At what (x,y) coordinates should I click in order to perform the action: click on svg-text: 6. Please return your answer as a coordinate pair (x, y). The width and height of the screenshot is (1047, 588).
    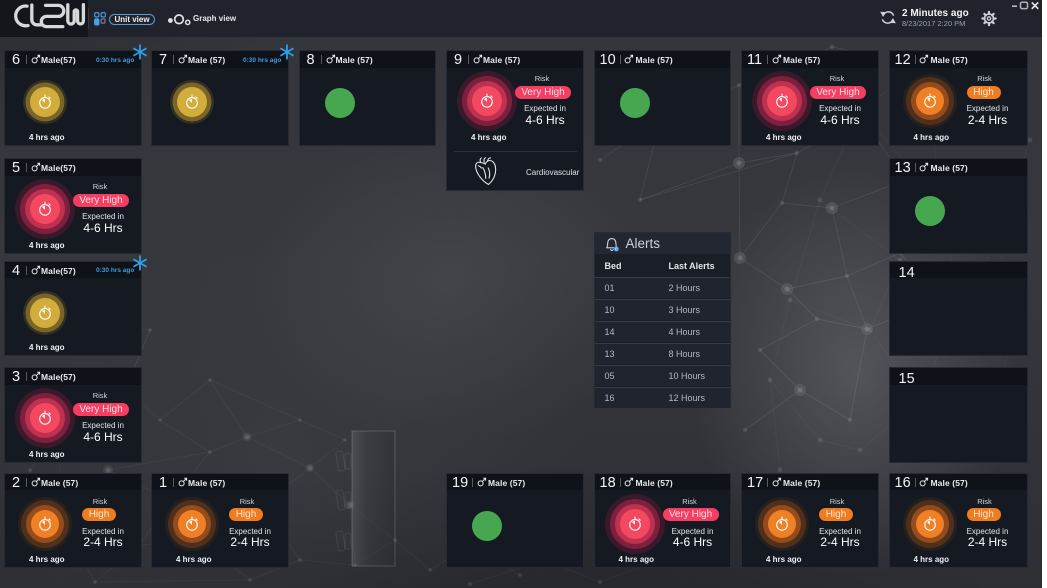
    Looking at the image, I should click on (615, 250).